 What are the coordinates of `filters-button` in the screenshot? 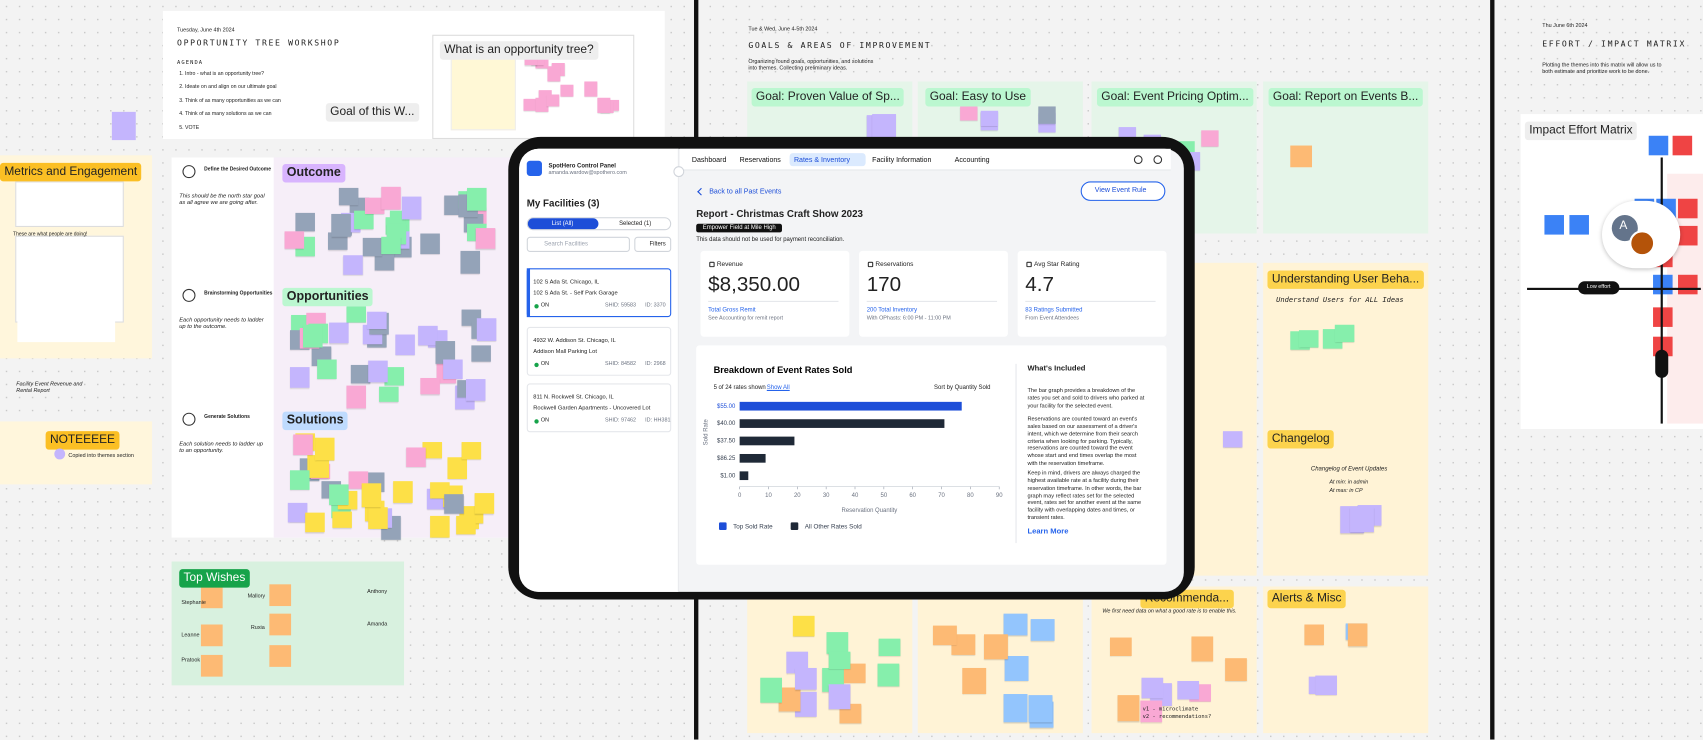 It's located at (653, 244).